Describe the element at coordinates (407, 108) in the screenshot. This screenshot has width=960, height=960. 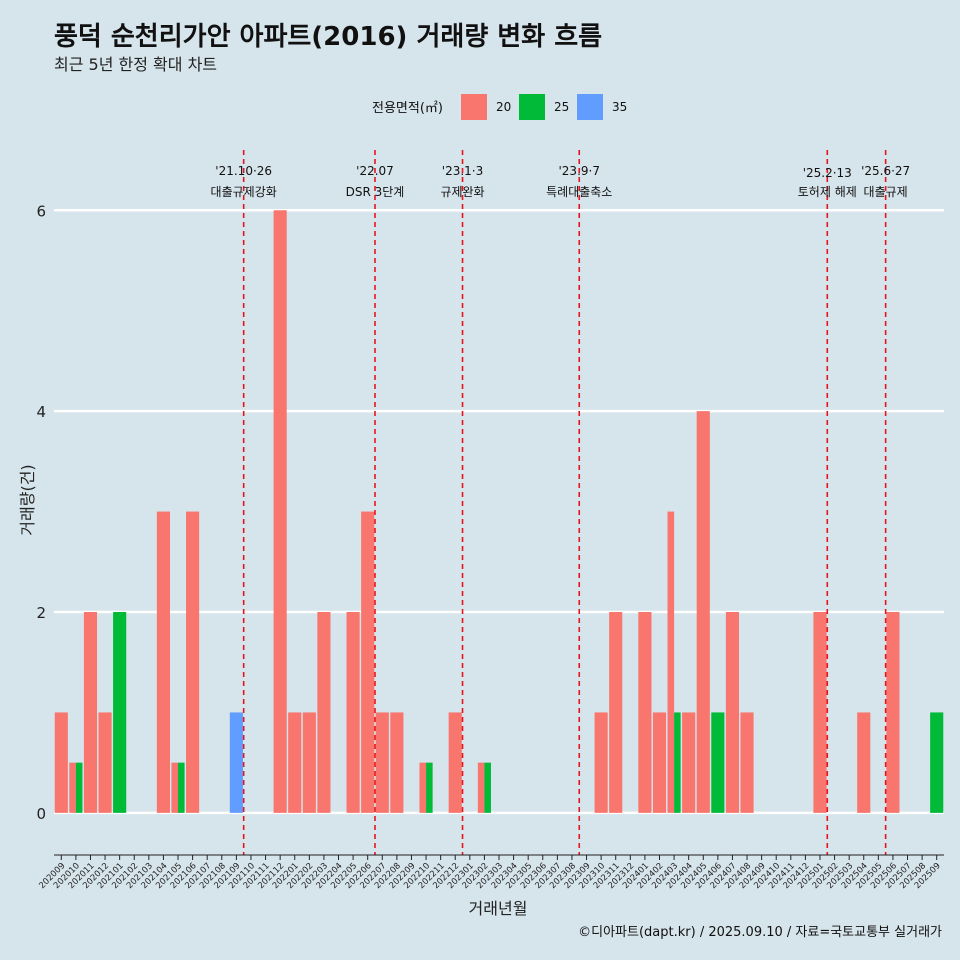
I see `legend-title: 전용면적(㎡)` at that location.